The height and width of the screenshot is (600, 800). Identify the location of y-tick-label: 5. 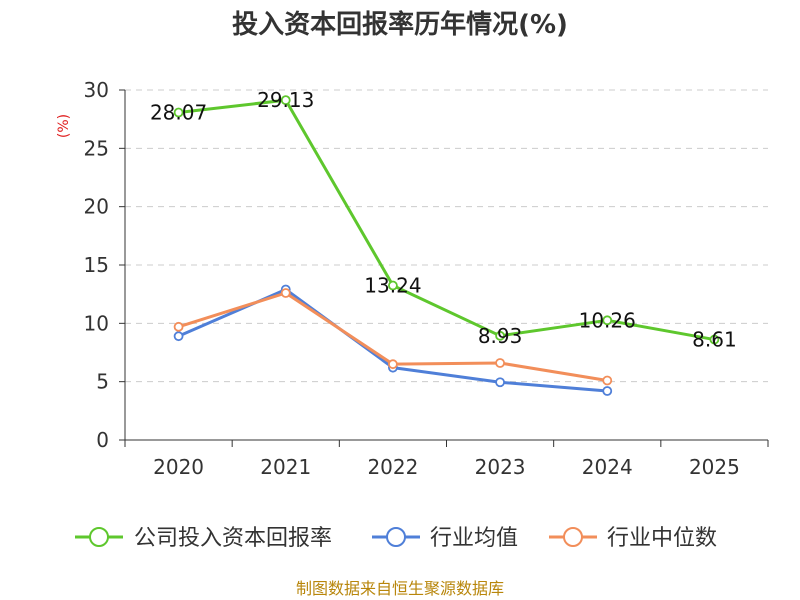
(102, 382).